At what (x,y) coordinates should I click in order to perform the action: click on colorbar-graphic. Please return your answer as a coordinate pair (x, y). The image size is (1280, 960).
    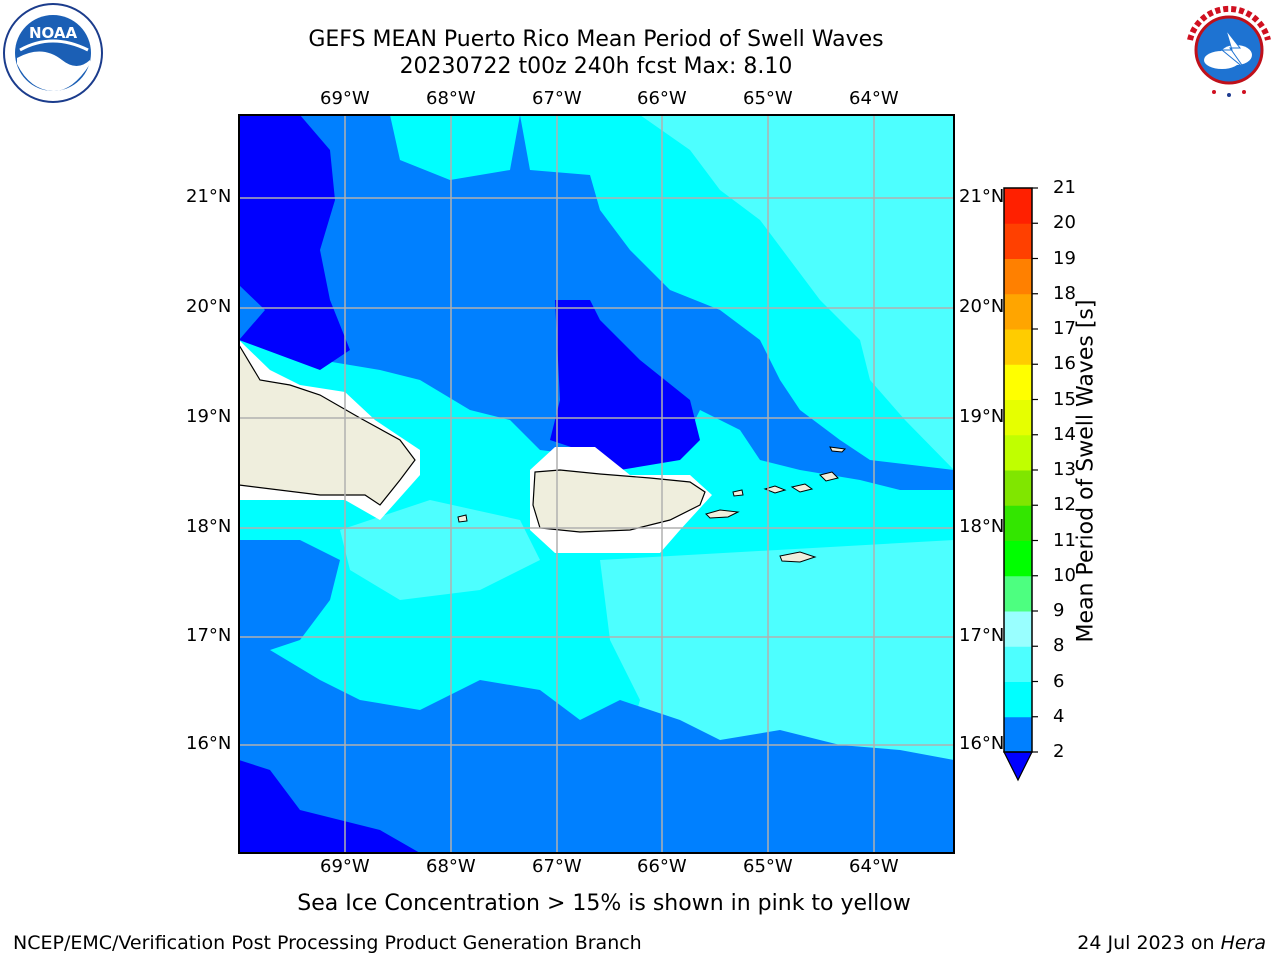
    Looking at the image, I should click on (1020, 484).